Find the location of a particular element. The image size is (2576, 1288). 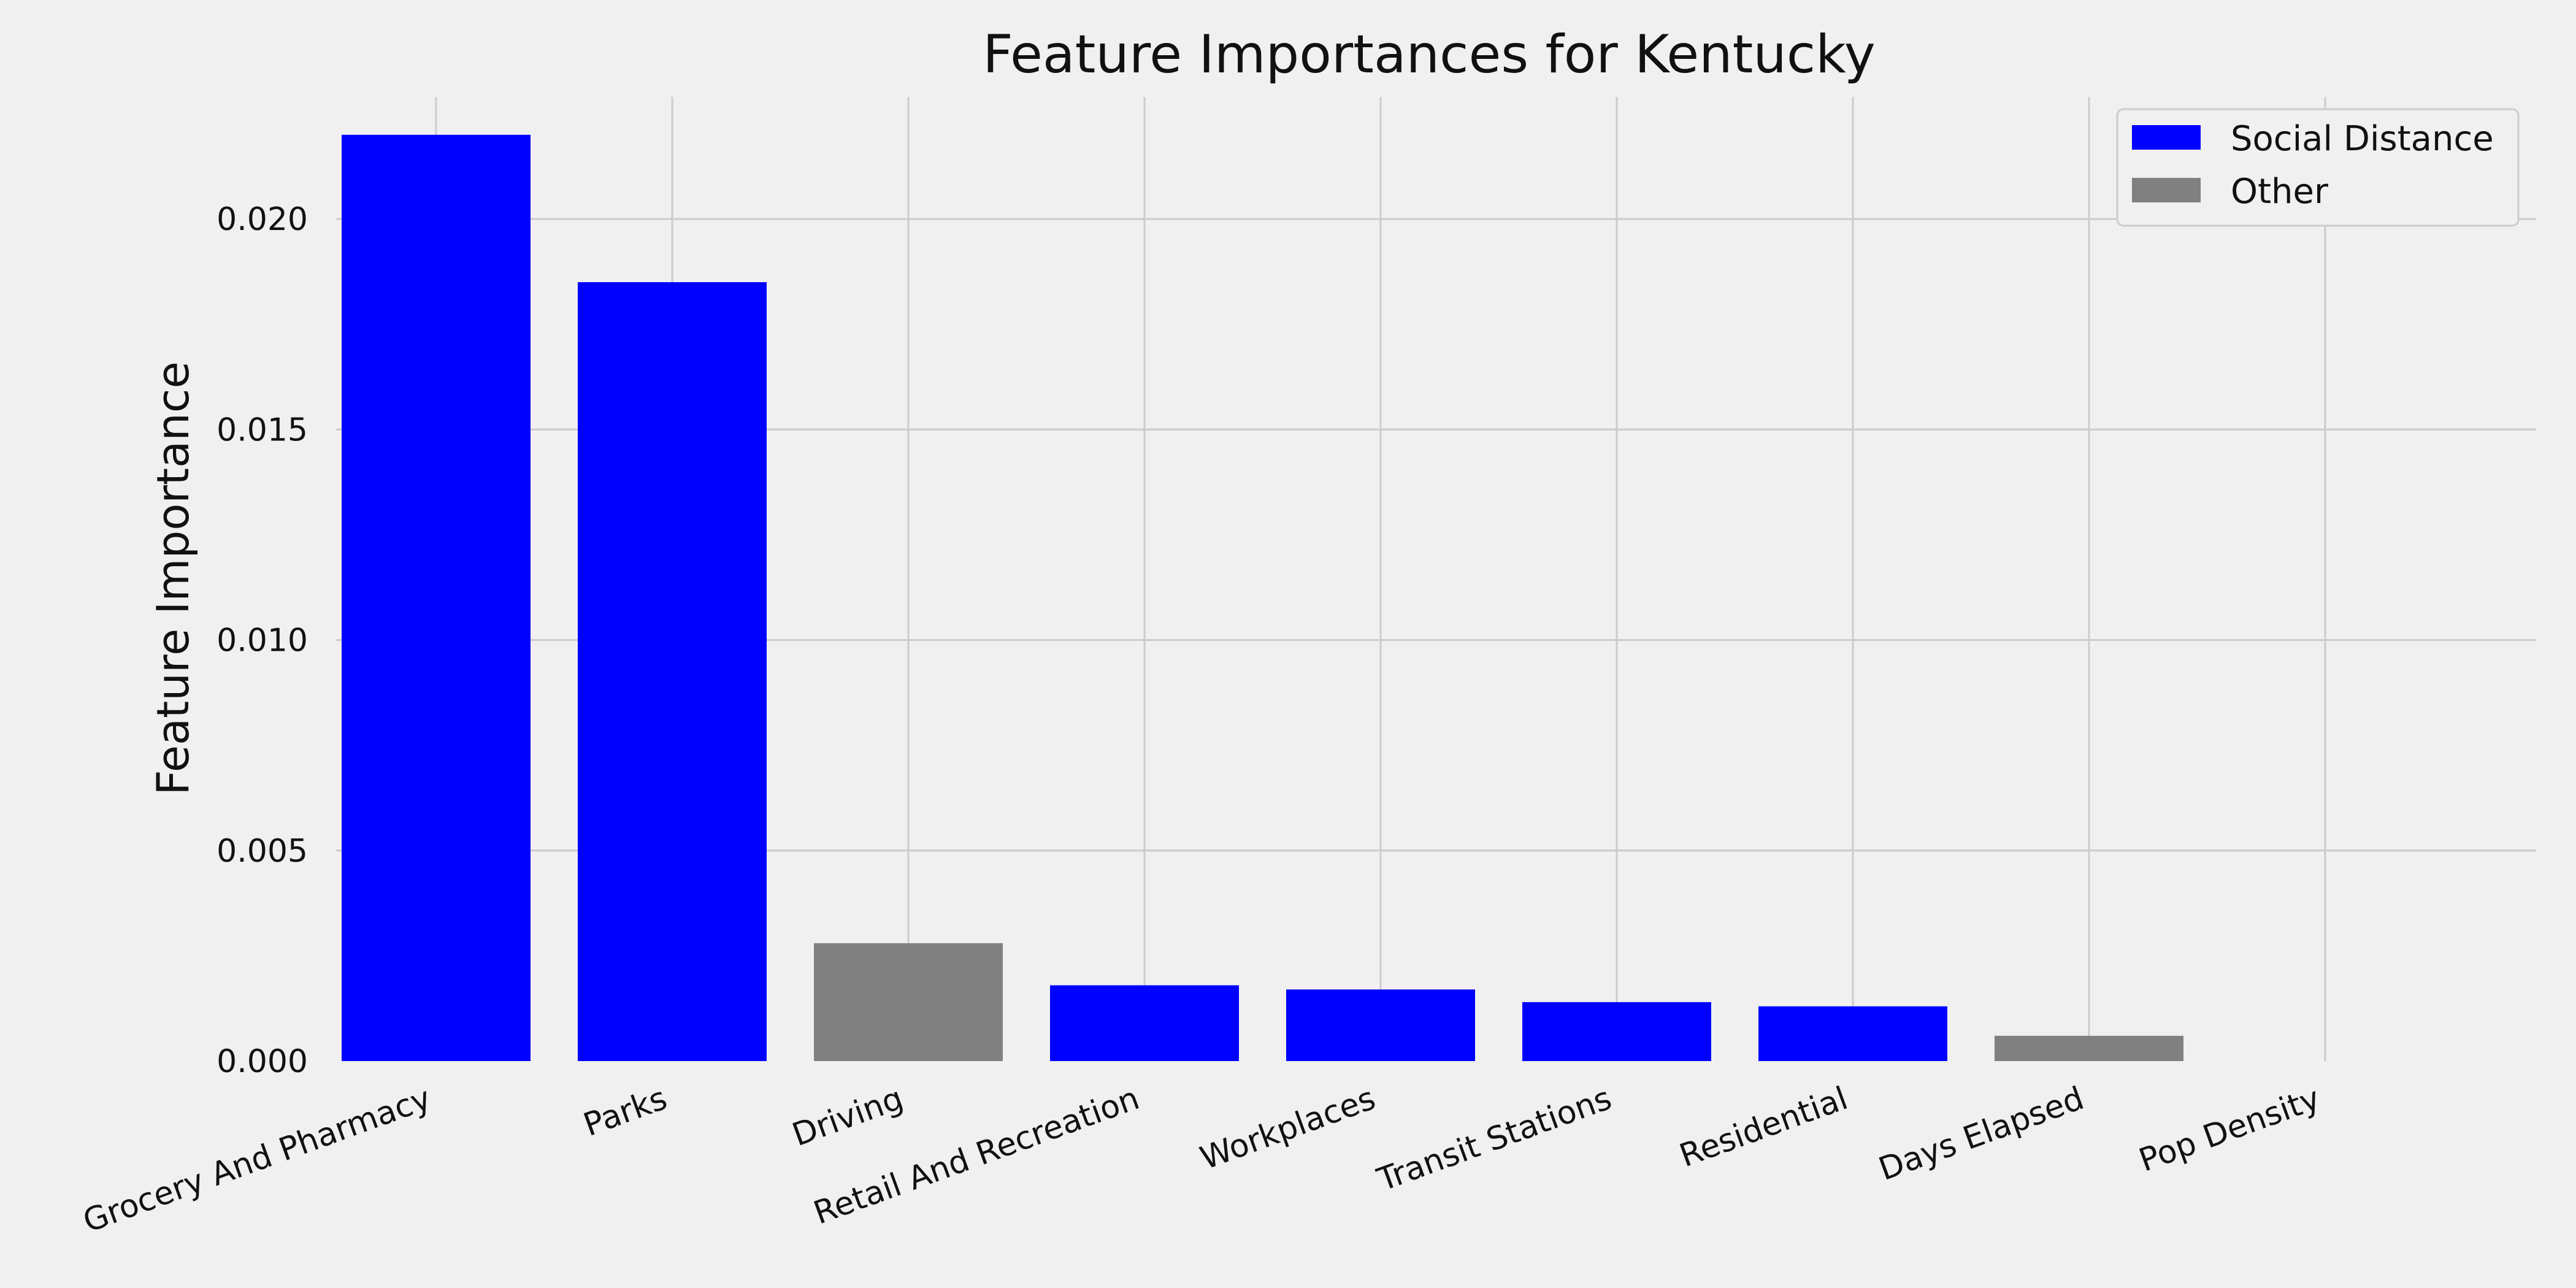

legend-label-other: Other is located at coordinates (2280, 192).